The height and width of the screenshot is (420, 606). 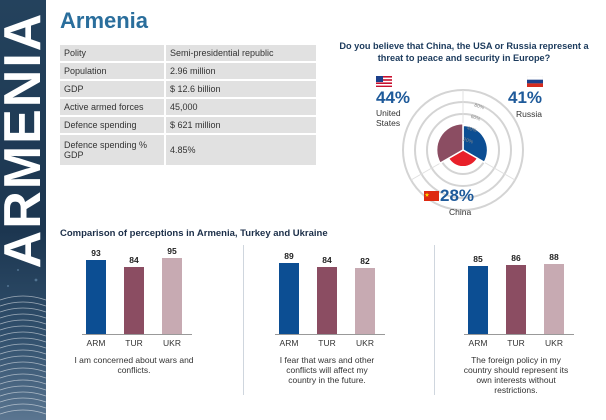 What do you see at coordinates (431, 196) in the screenshot?
I see `china-flag-icon` at bounding box center [431, 196].